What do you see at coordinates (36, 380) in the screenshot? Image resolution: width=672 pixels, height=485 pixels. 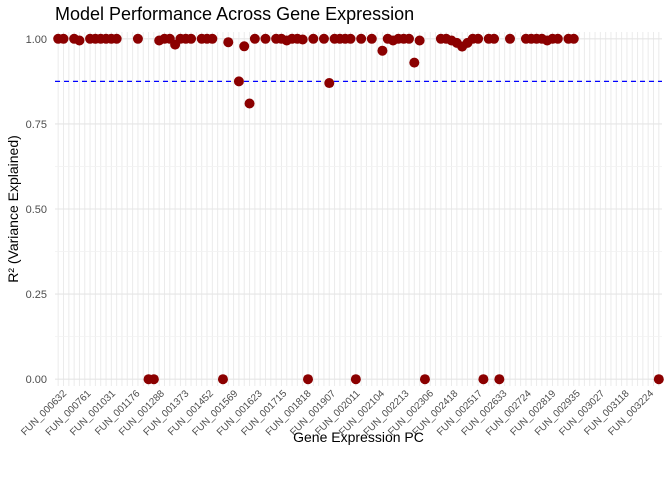 I see `y-tick-label: 0.00` at bounding box center [36, 380].